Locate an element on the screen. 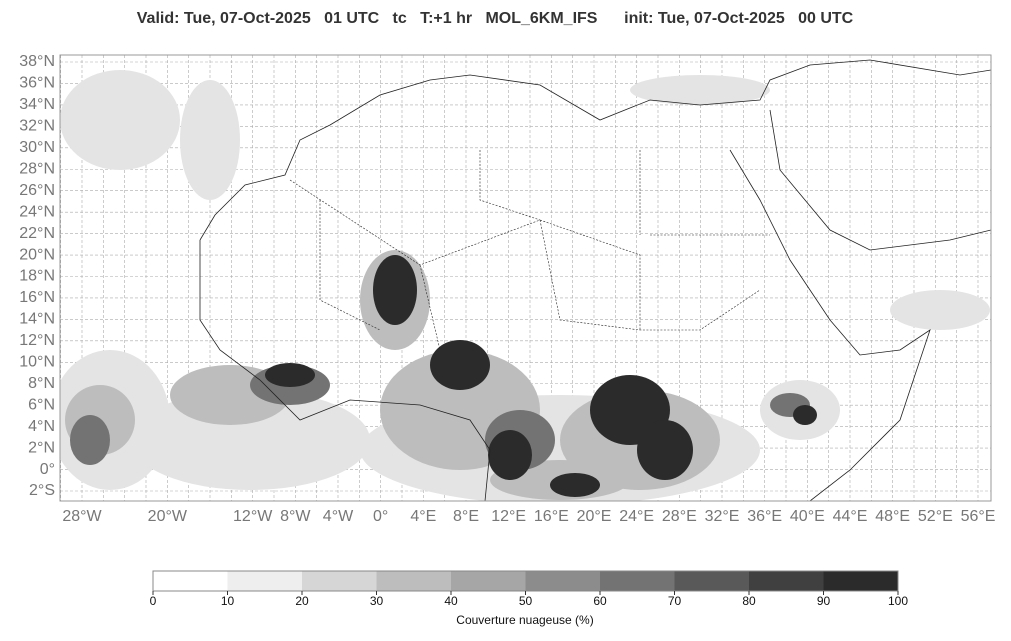 The height and width of the screenshot is (641, 1011). colorbar-tick-label: 0 is located at coordinates (153, 601).